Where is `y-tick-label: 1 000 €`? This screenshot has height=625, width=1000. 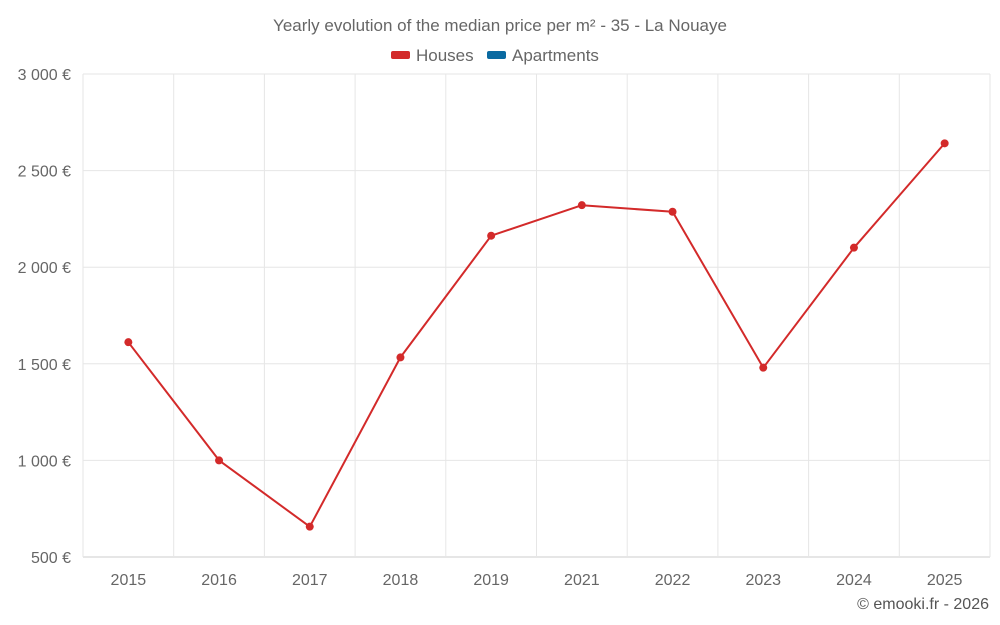
y-tick-label: 1 000 € is located at coordinates (44, 461).